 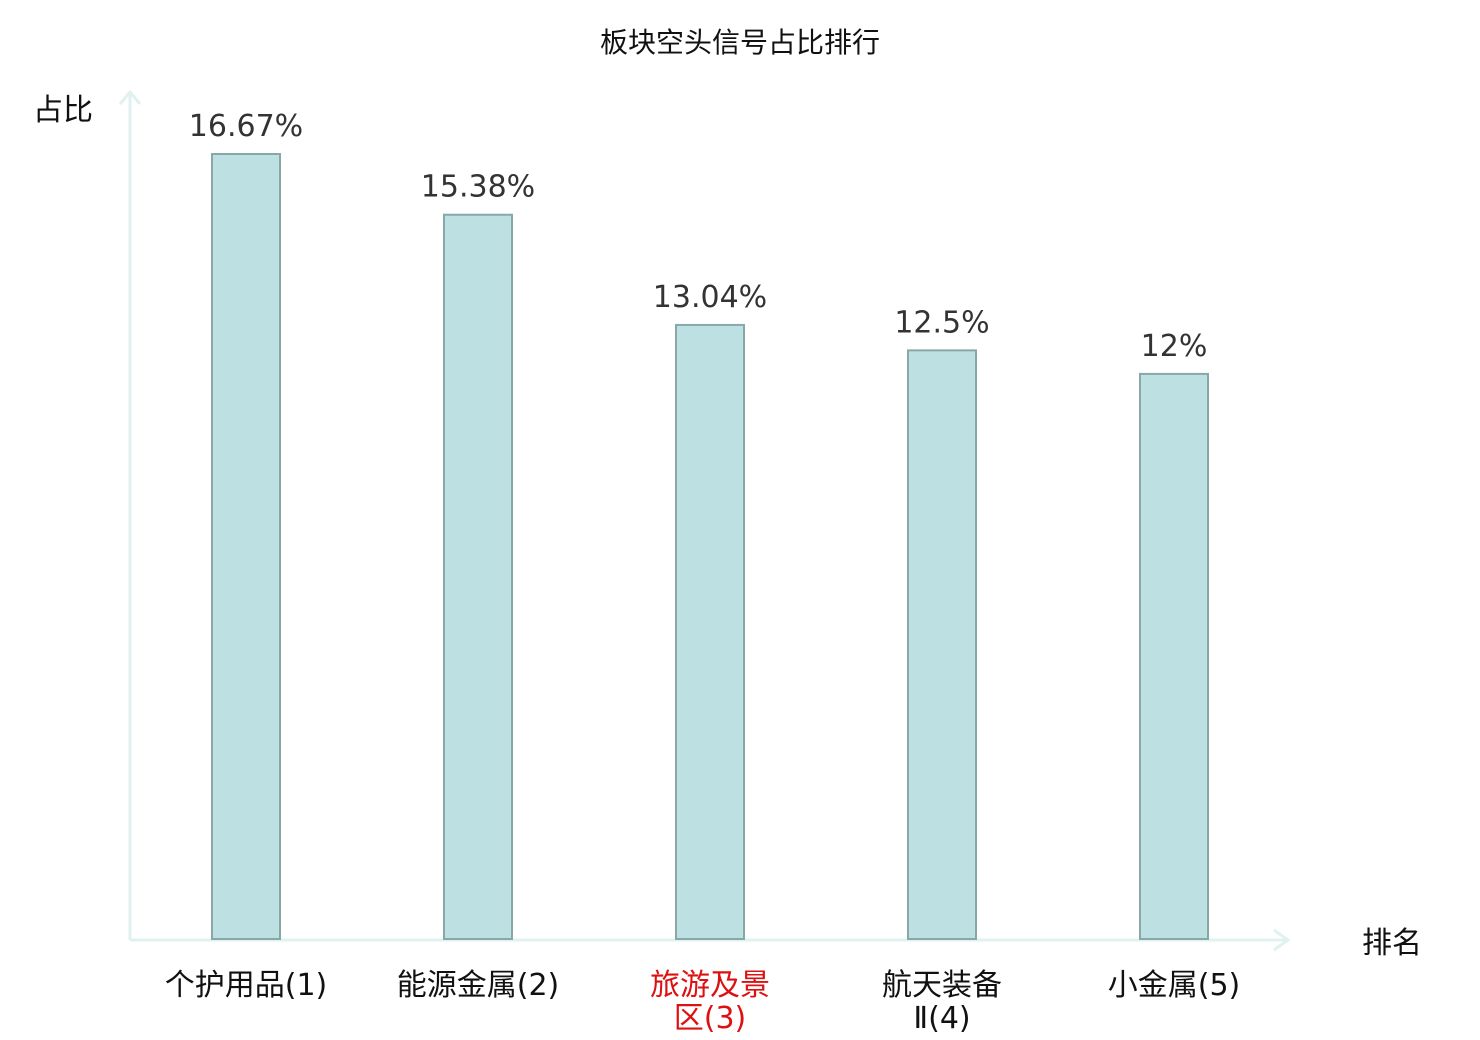 I want to click on x-axis-label: 排名, so click(x=1392, y=943).